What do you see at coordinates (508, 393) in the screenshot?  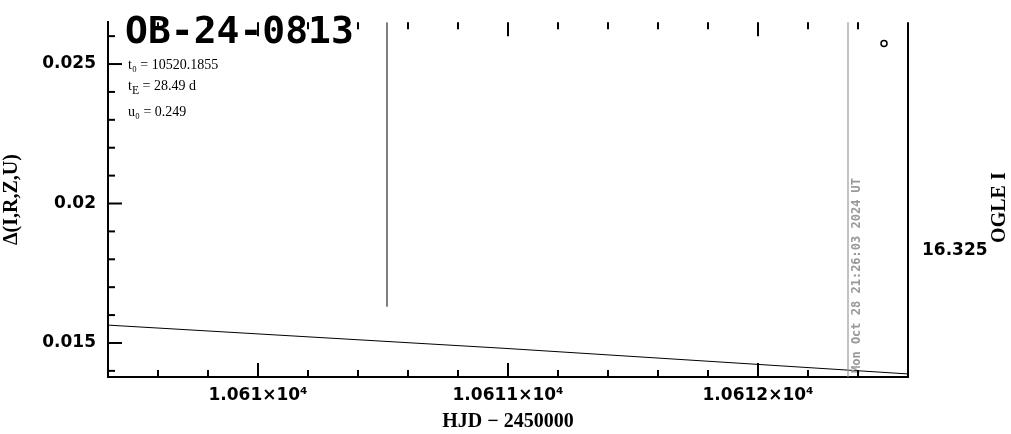 I see `x-tick-label: 1.0611×10⁴` at bounding box center [508, 393].